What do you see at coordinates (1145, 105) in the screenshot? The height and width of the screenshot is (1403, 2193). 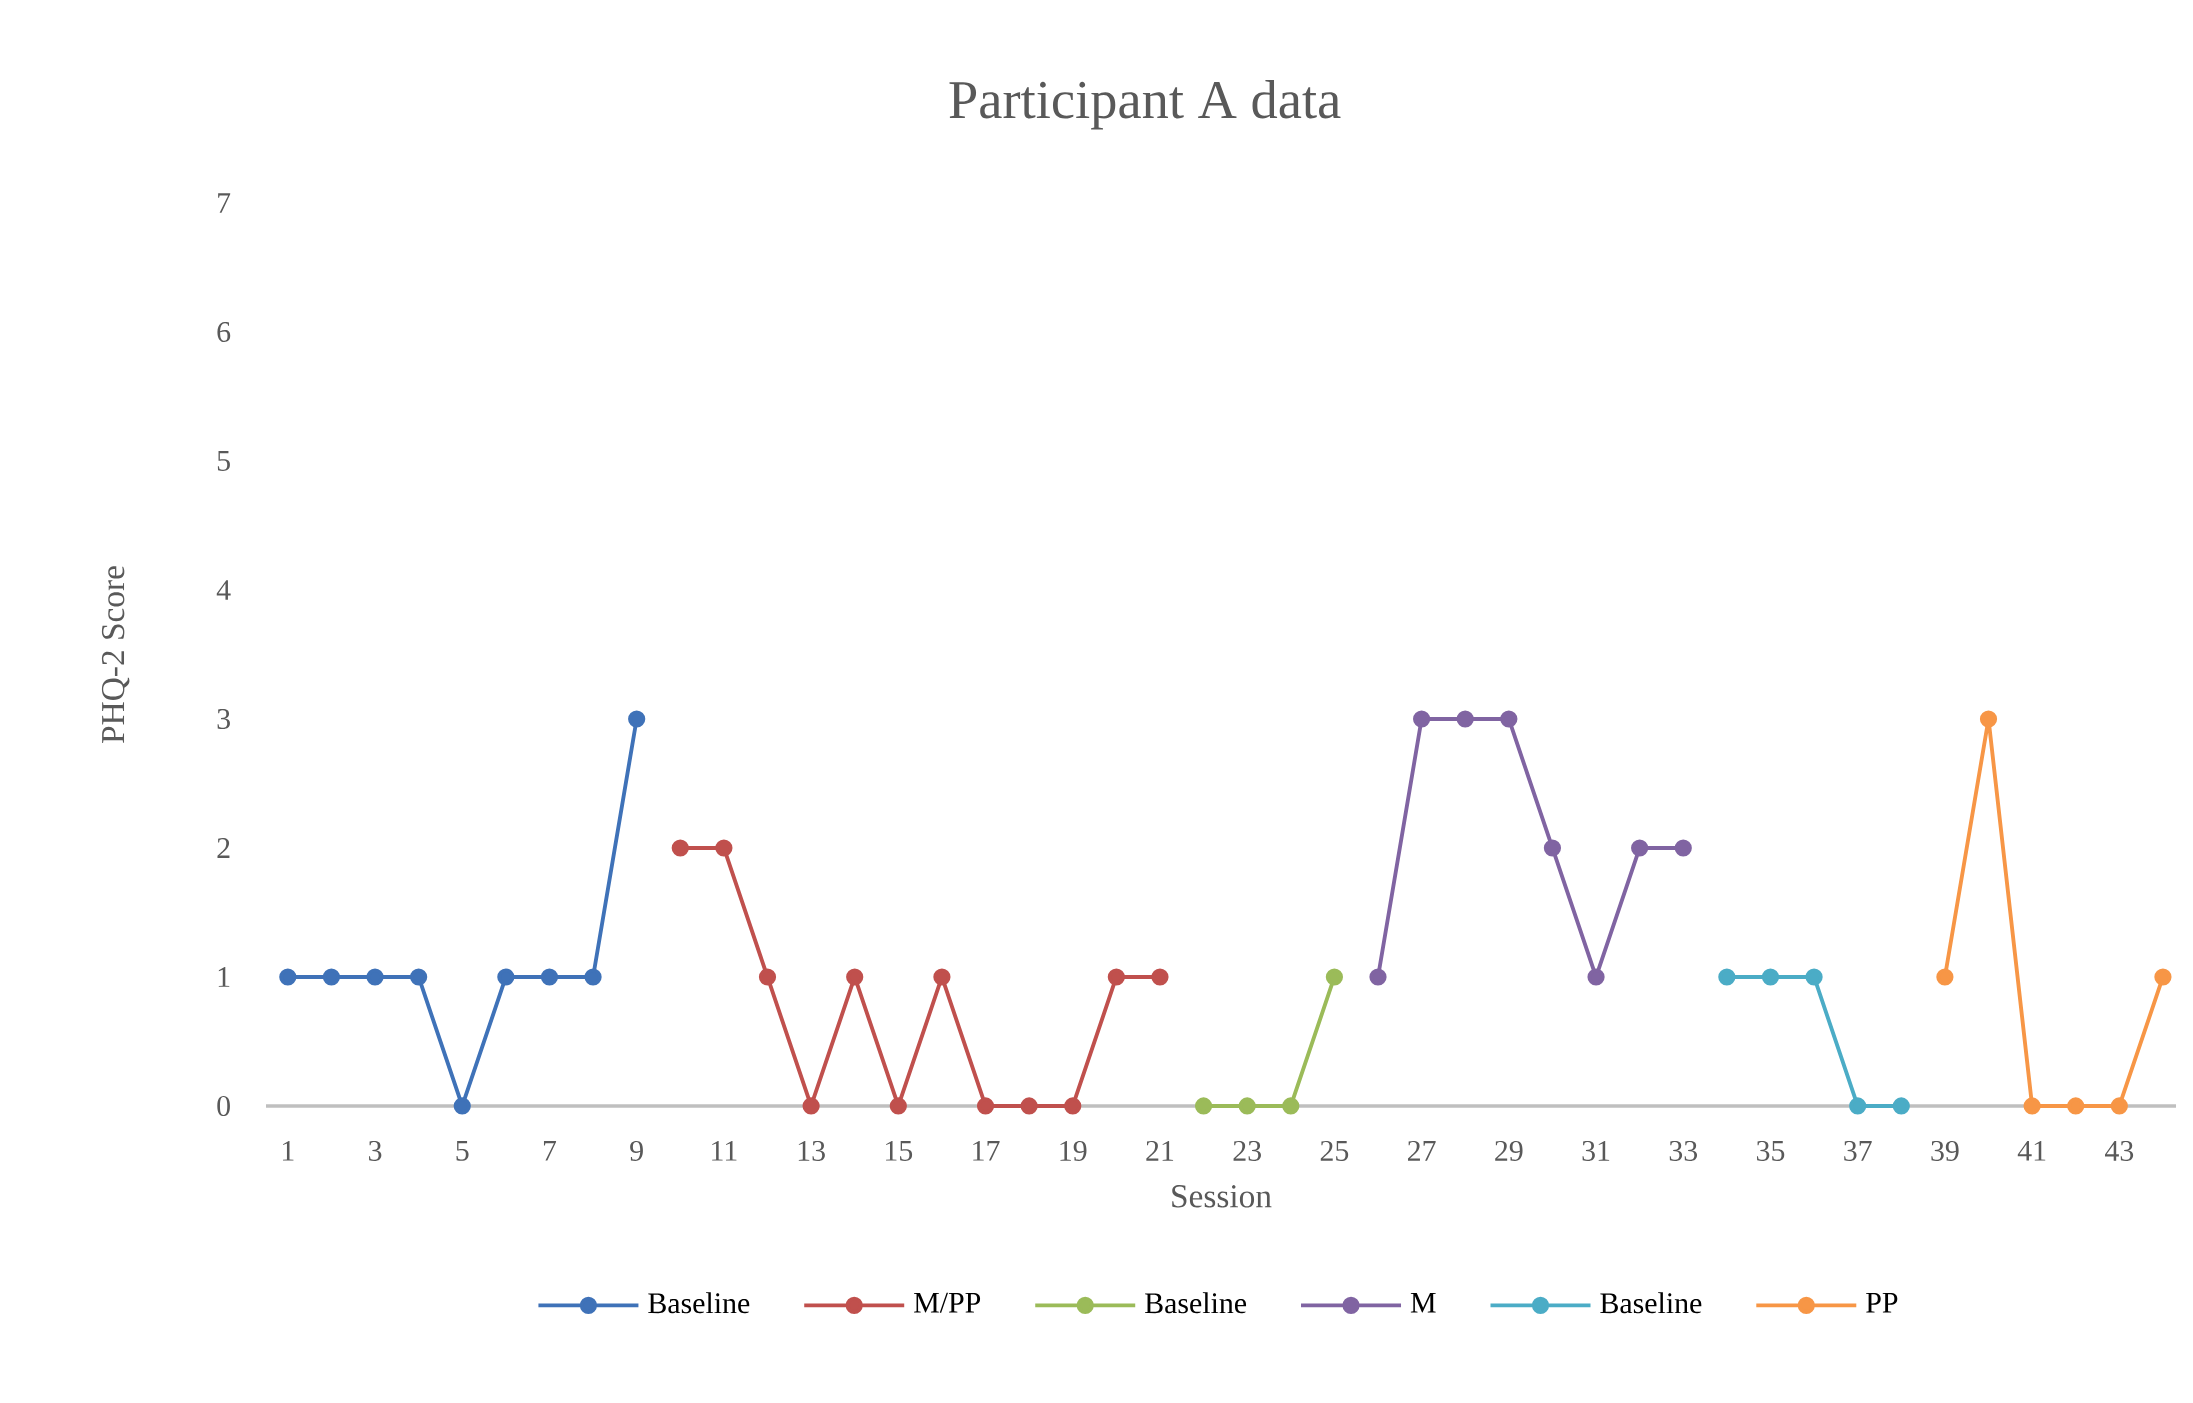 I see `chart-title: Participant A data` at bounding box center [1145, 105].